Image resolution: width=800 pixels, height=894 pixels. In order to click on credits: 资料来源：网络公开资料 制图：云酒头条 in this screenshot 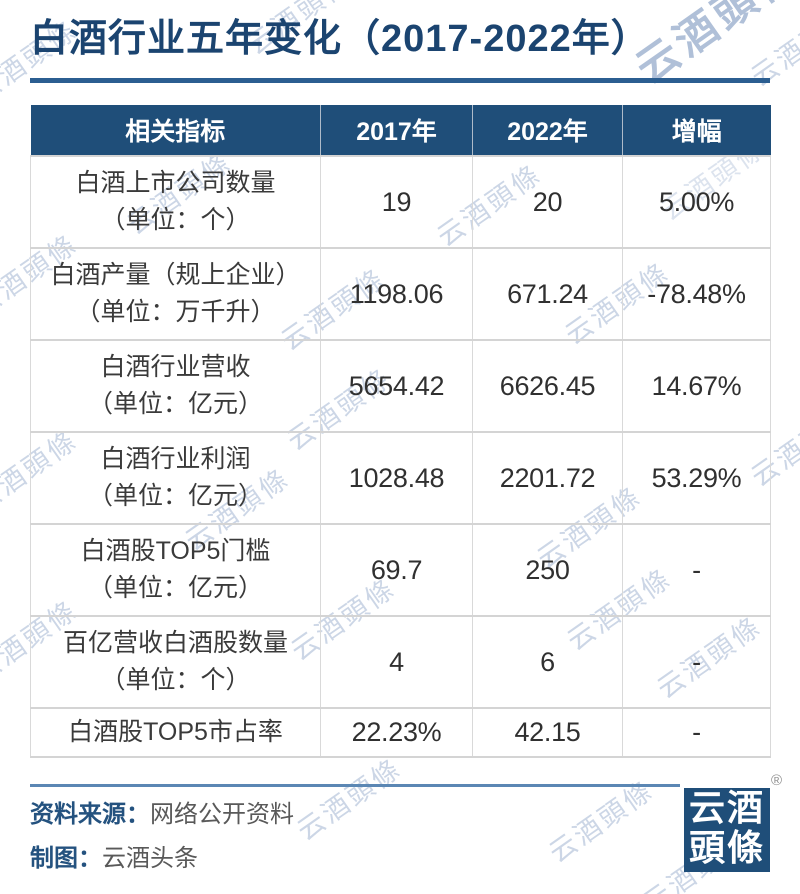, I will do `click(400, 830)`.